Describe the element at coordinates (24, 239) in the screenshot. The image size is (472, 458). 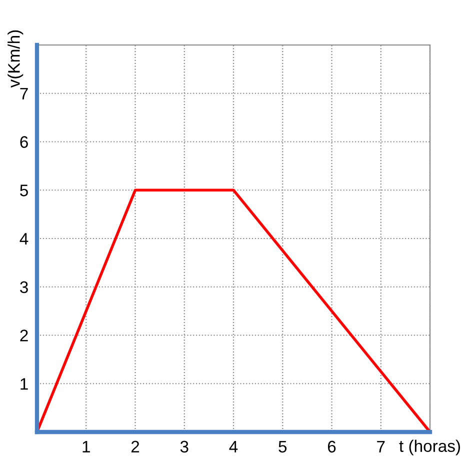
I see `y-tick-label: 4` at that location.